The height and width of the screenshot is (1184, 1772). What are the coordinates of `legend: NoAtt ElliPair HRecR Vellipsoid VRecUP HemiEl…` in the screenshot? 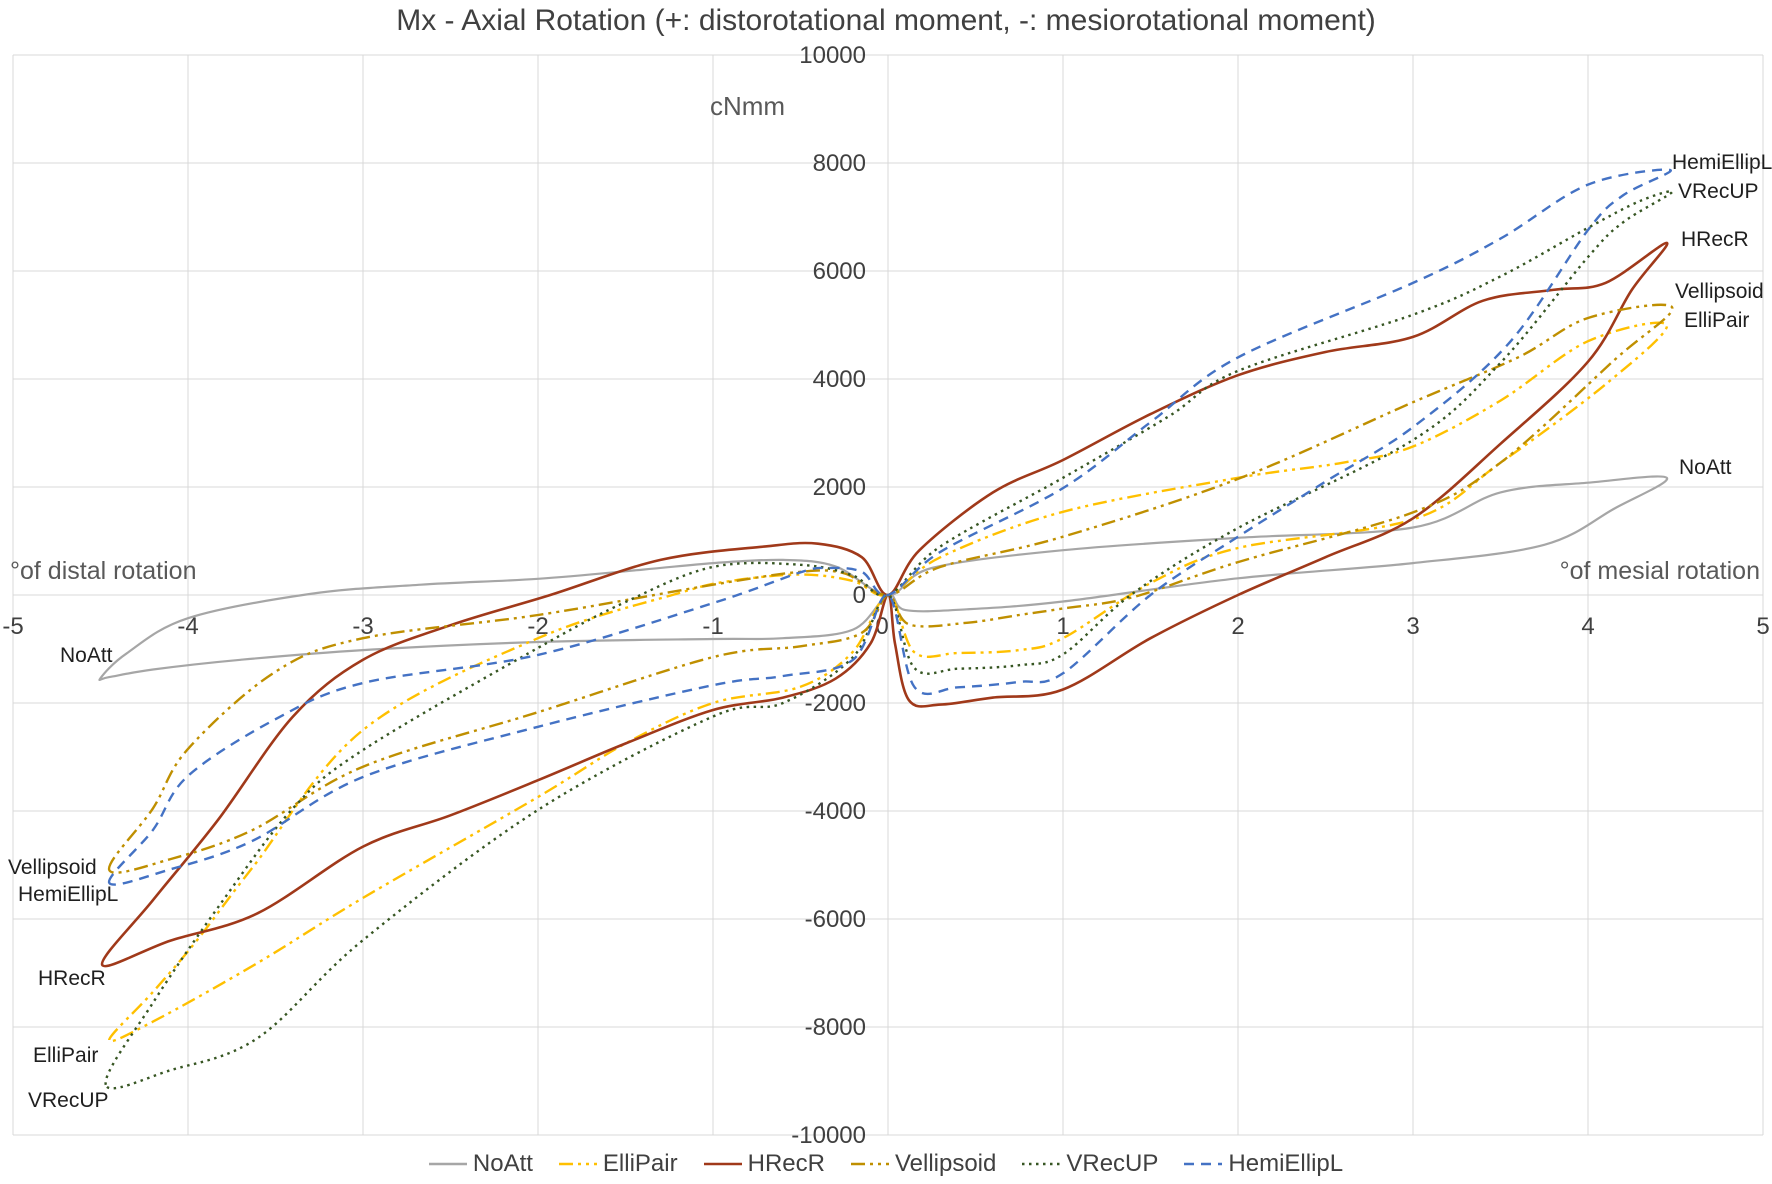 It's located at (886, 1164).